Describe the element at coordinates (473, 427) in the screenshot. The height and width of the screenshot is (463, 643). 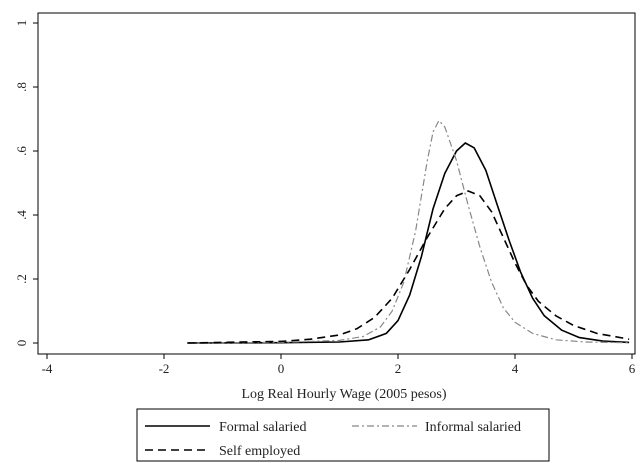
I see `legend-label-informal-salaried: Informal salaried` at that location.